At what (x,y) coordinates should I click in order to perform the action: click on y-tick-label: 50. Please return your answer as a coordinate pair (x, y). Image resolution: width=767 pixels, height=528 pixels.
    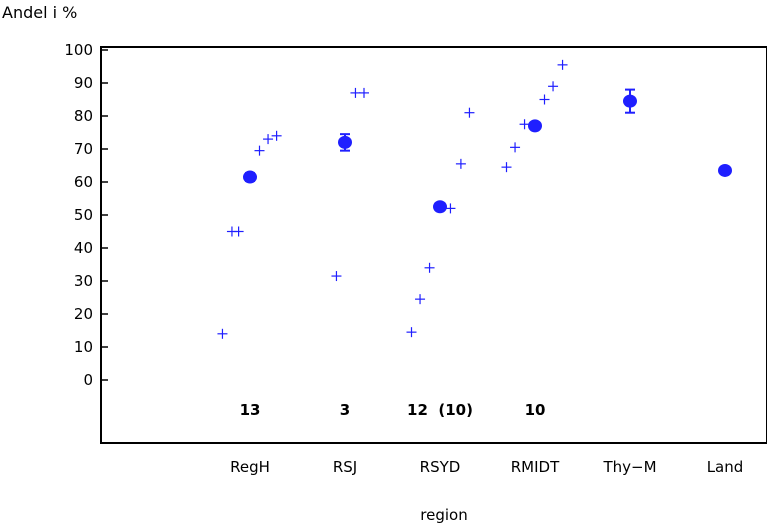
    Looking at the image, I should click on (83, 215).